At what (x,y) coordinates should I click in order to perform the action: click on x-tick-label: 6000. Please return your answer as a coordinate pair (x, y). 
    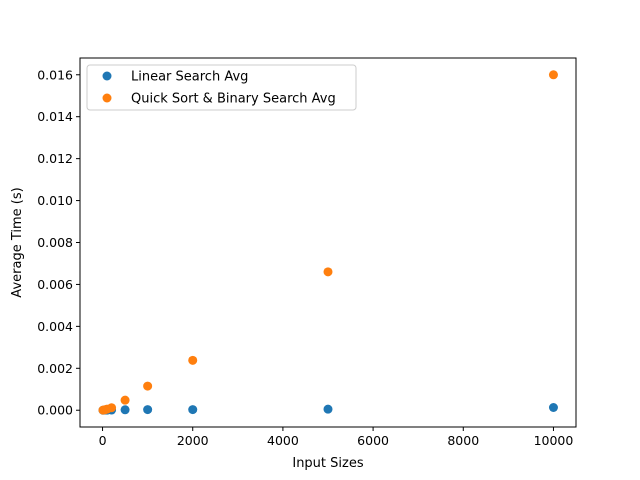
    Looking at the image, I should click on (373, 440).